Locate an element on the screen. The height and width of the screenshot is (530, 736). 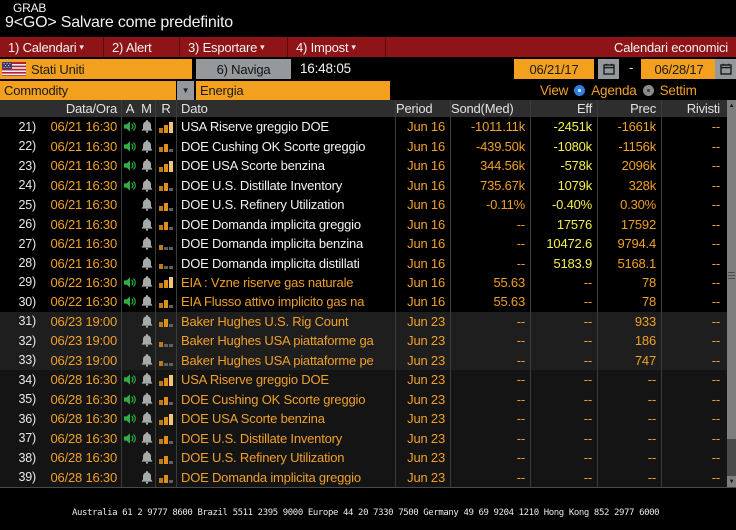
radio-label: Settim is located at coordinates (678, 90).